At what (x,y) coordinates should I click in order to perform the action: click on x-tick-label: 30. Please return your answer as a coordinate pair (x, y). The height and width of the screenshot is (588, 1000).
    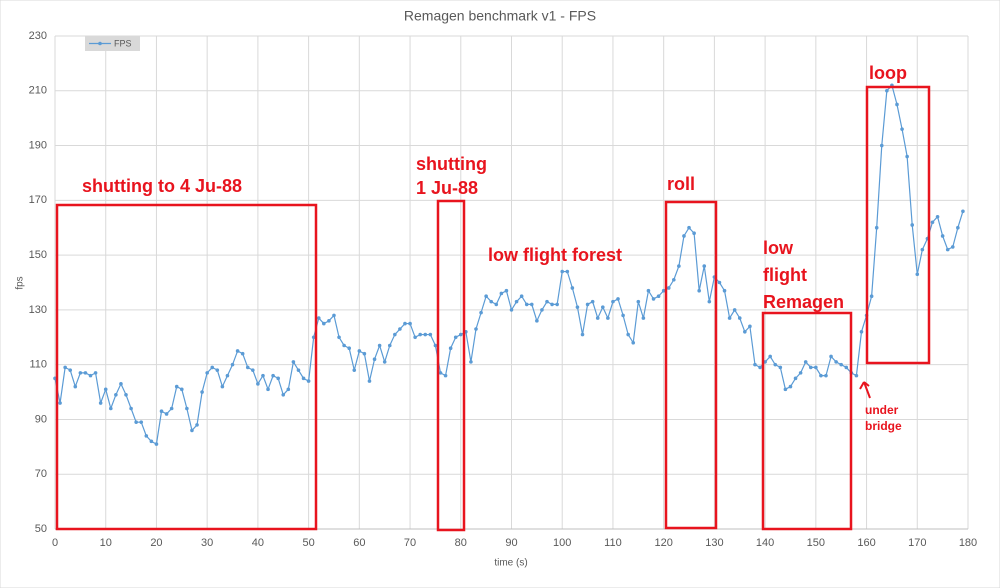
    Looking at the image, I should click on (207, 543).